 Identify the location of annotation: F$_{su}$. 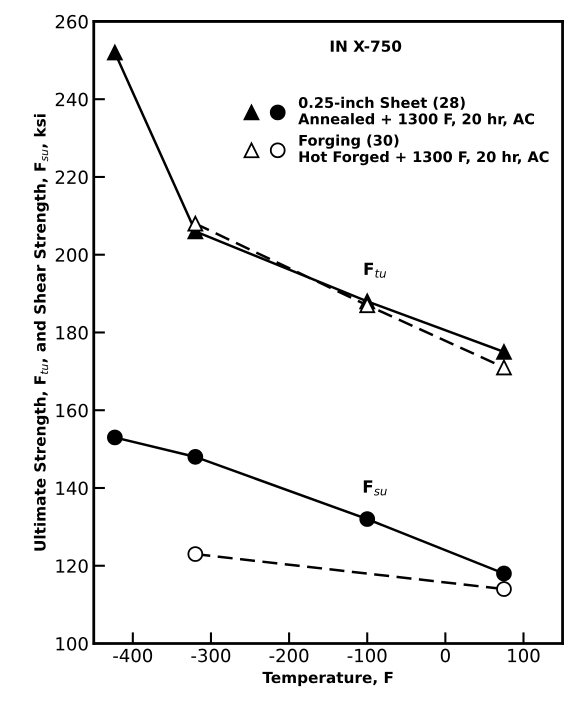
(375, 488).